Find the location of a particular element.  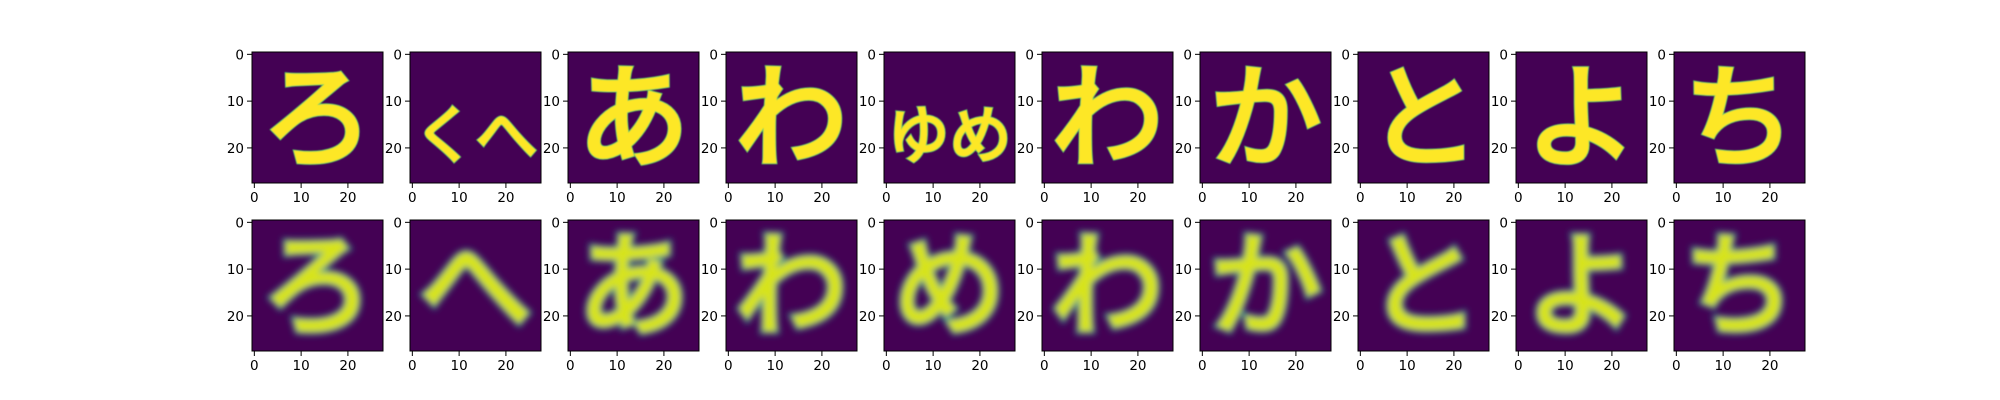

image-glyph: ろ is located at coordinates (318, 287).